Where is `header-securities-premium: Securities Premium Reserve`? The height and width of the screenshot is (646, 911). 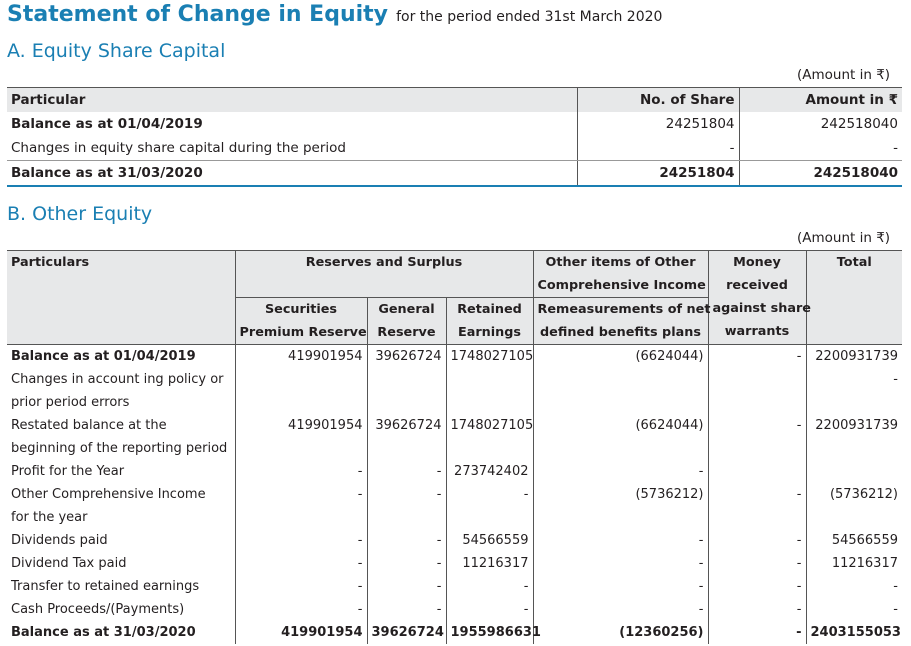 header-securities-premium: Securities Premium Reserve is located at coordinates (300, 321).